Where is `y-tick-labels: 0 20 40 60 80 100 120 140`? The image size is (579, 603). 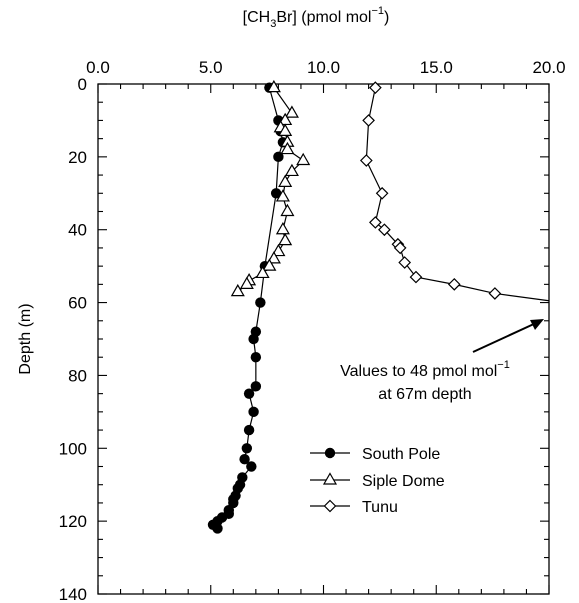
y-tick-labels: 0 20 40 60 80 100 120 140 is located at coordinates (73, 339).